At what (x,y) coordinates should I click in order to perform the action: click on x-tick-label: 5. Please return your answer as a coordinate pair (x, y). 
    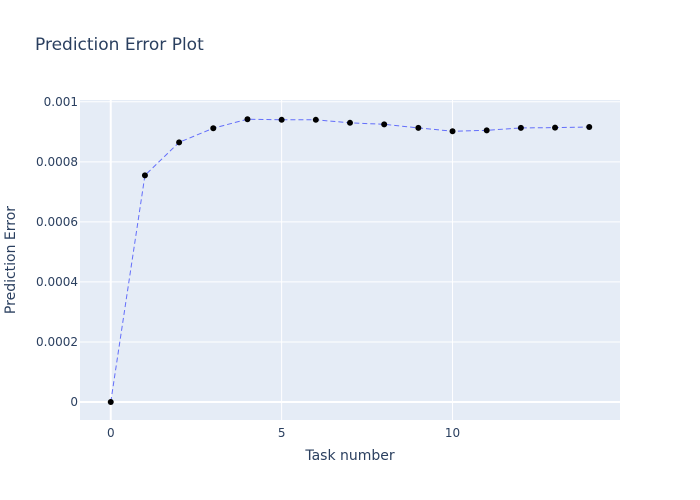
    Looking at the image, I should click on (282, 433).